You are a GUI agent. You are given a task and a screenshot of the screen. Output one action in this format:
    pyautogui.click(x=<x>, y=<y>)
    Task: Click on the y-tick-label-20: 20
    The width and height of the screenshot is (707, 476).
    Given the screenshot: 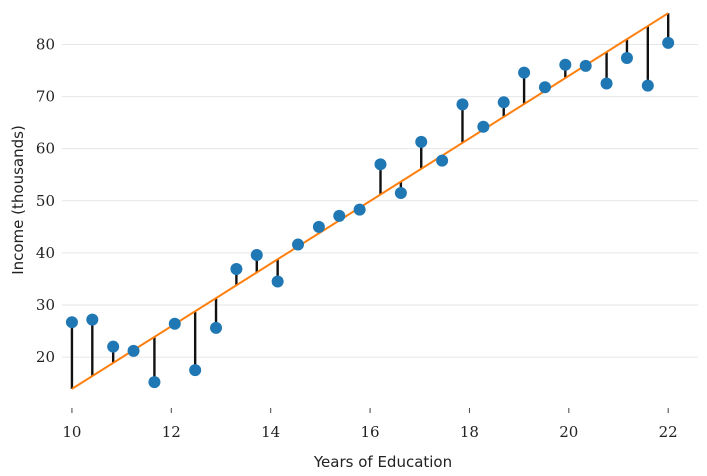 What is the action you would take?
    pyautogui.click(x=45, y=357)
    